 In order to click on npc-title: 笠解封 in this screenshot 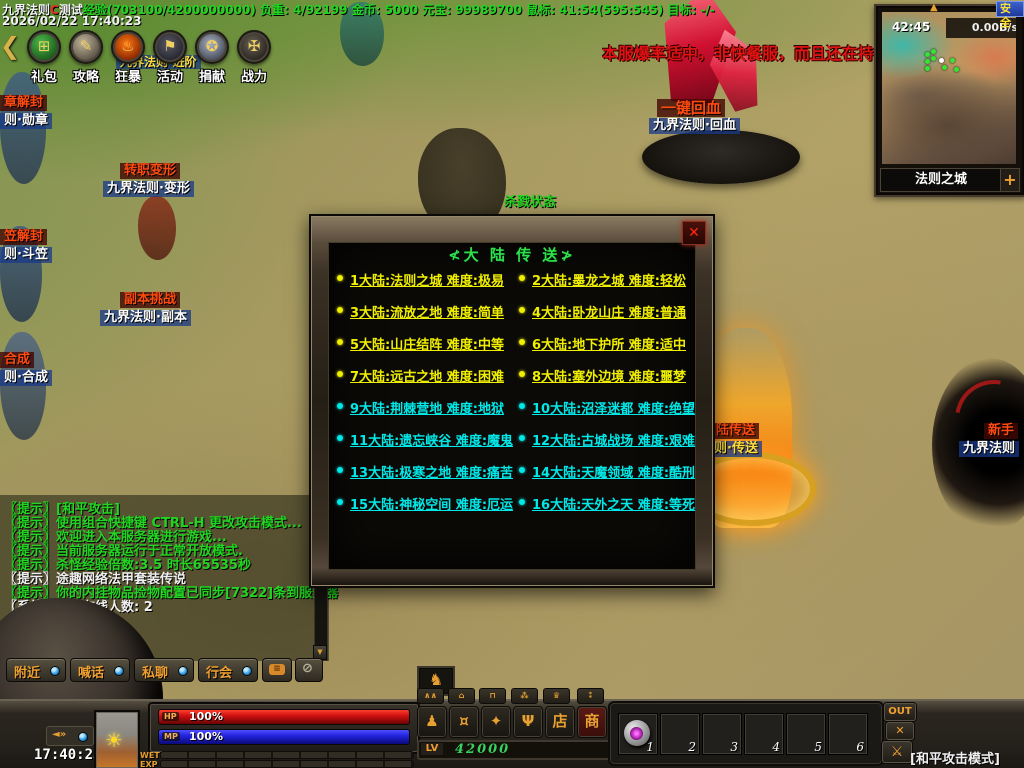, I will do `click(24, 237)`.